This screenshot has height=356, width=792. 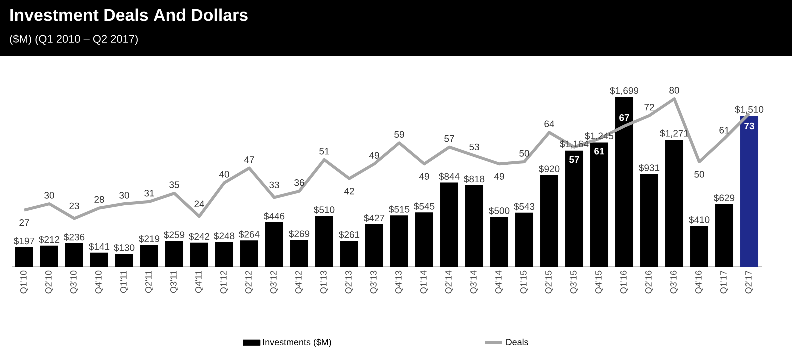 What do you see at coordinates (399, 210) in the screenshot?
I see `data-label: $515` at bounding box center [399, 210].